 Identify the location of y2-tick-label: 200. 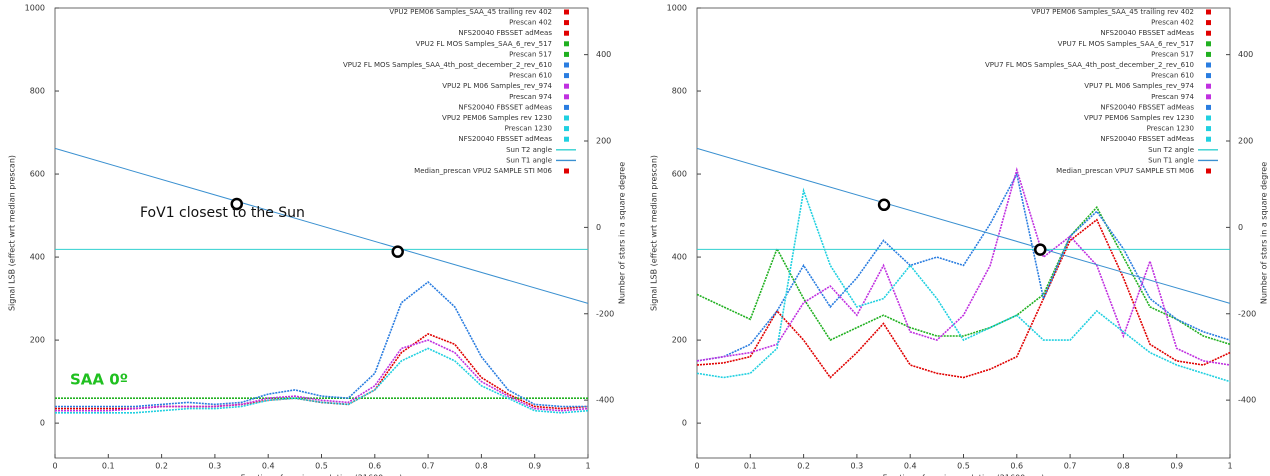
(1245, 141).